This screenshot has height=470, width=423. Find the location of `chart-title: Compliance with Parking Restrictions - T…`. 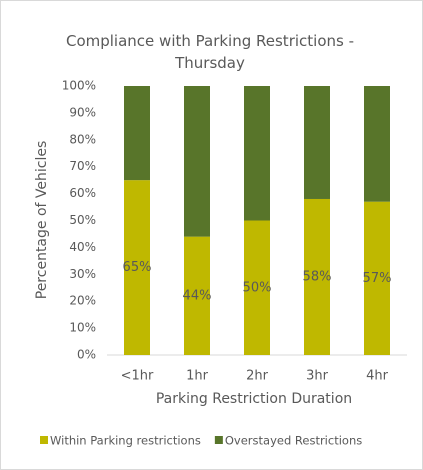

chart-title: Compliance with Parking Restrictions - T… is located at coordinates (210, 52).